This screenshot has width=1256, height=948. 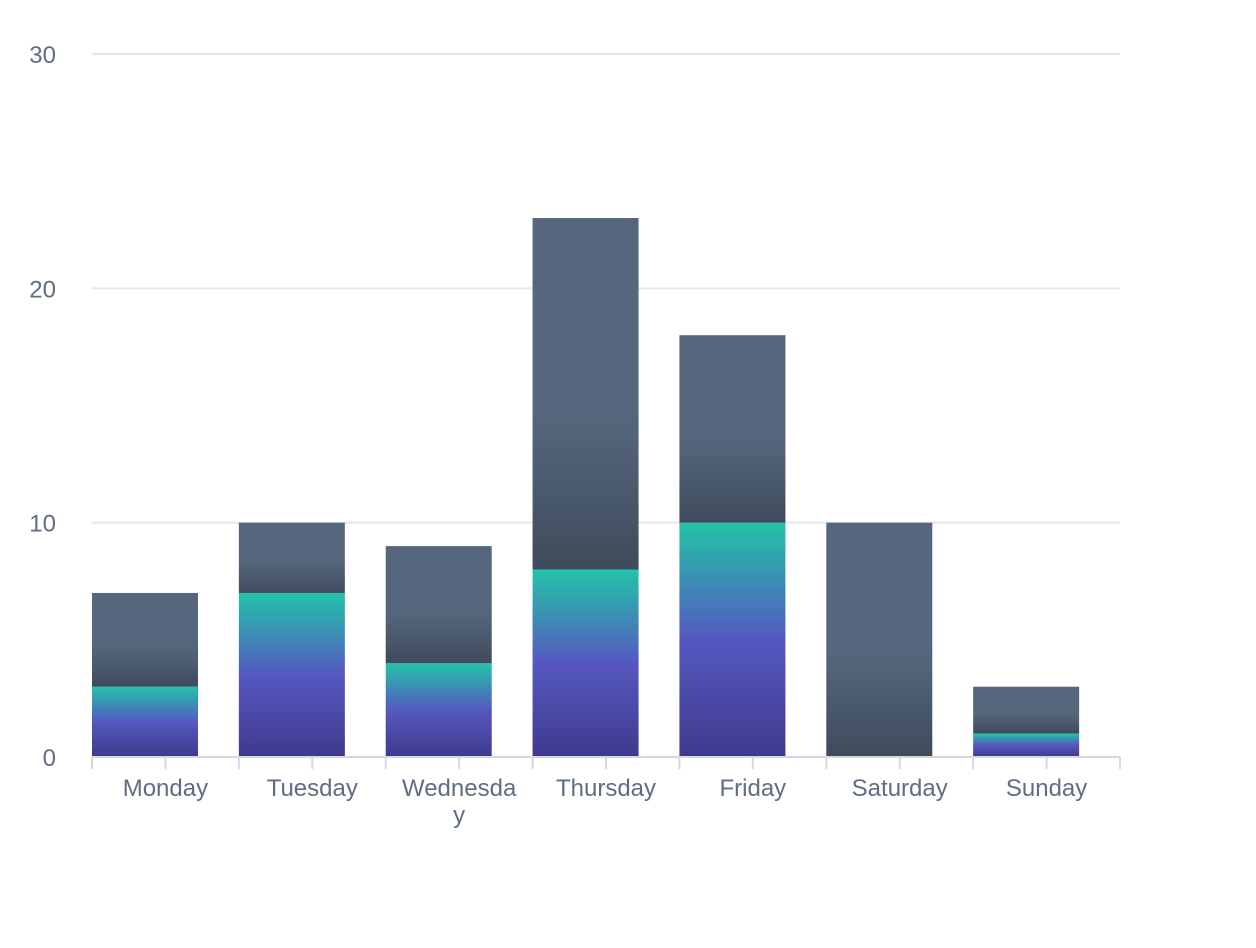 What do you see at coordinates (49, 758) in the screenshot?
I see `y-tick-label-0: 0` at bounding box center [49, 758].